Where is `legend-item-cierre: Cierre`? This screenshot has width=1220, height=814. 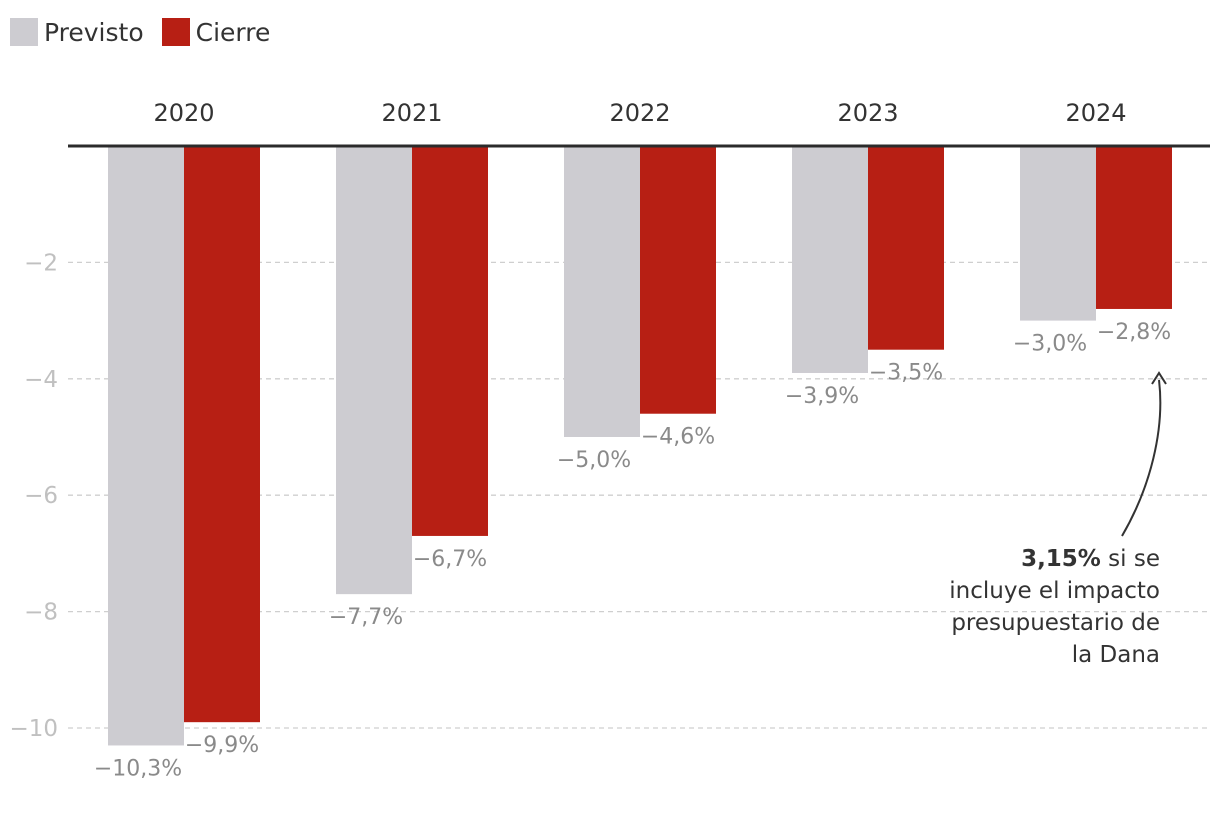 legend-item-cierre: Cierre is located at coordinates (216, 32).